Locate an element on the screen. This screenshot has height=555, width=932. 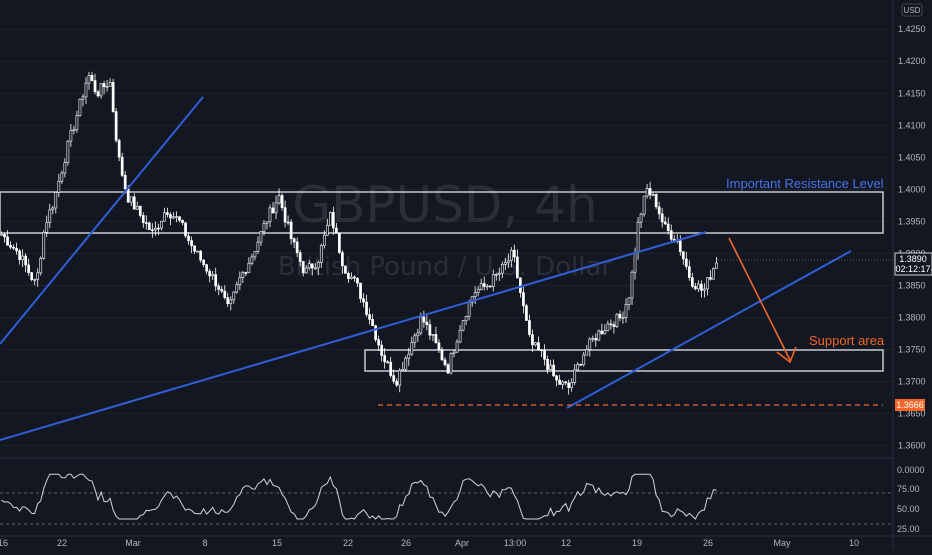
trendline-rising-support is located at coordinates (709, 329).